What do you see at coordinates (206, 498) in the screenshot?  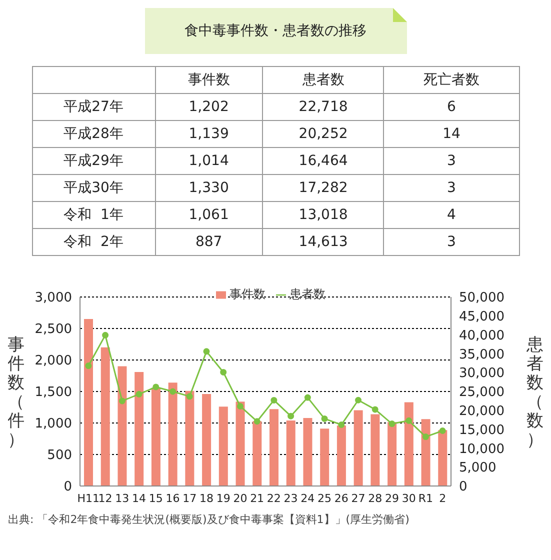 I see `x-tick-label: 18` at bounding box center [206, 498].